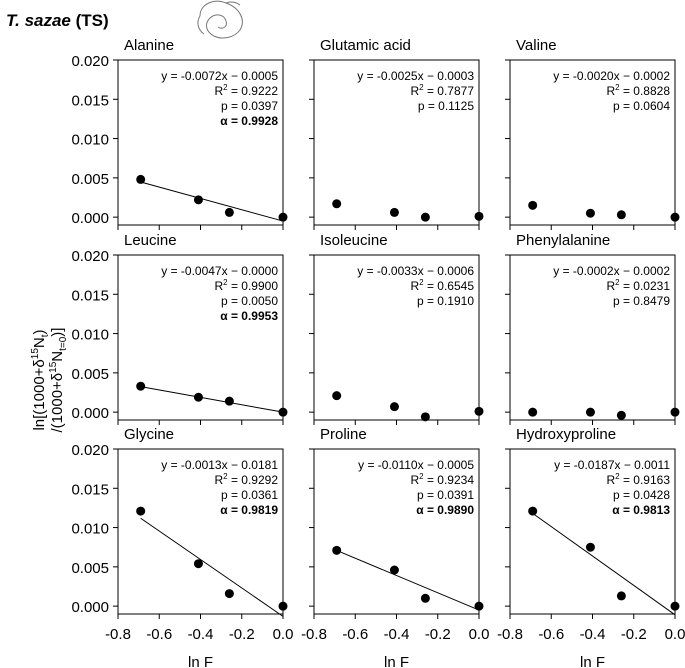 The image size is (685, 668). What do you see at coordinates (249, 121) in the screenshot?
I see `alpha-value: α = 0.9928` at bounding box center [249, 121].